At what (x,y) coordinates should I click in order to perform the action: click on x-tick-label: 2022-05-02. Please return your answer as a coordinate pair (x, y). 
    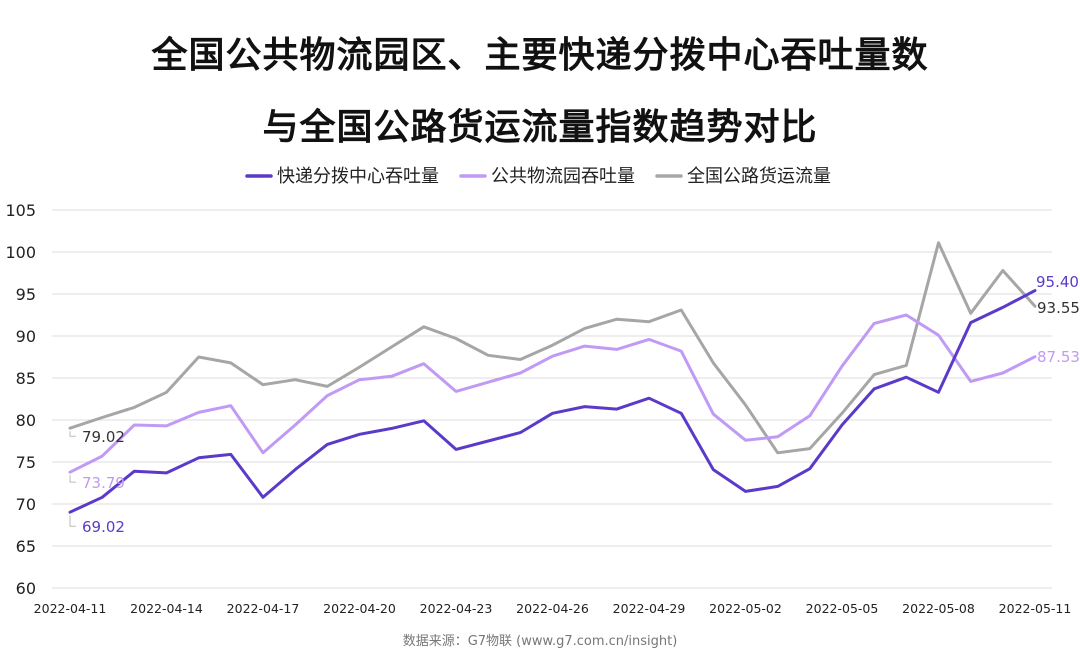
    Looking at the image, I should click on (745, 608).